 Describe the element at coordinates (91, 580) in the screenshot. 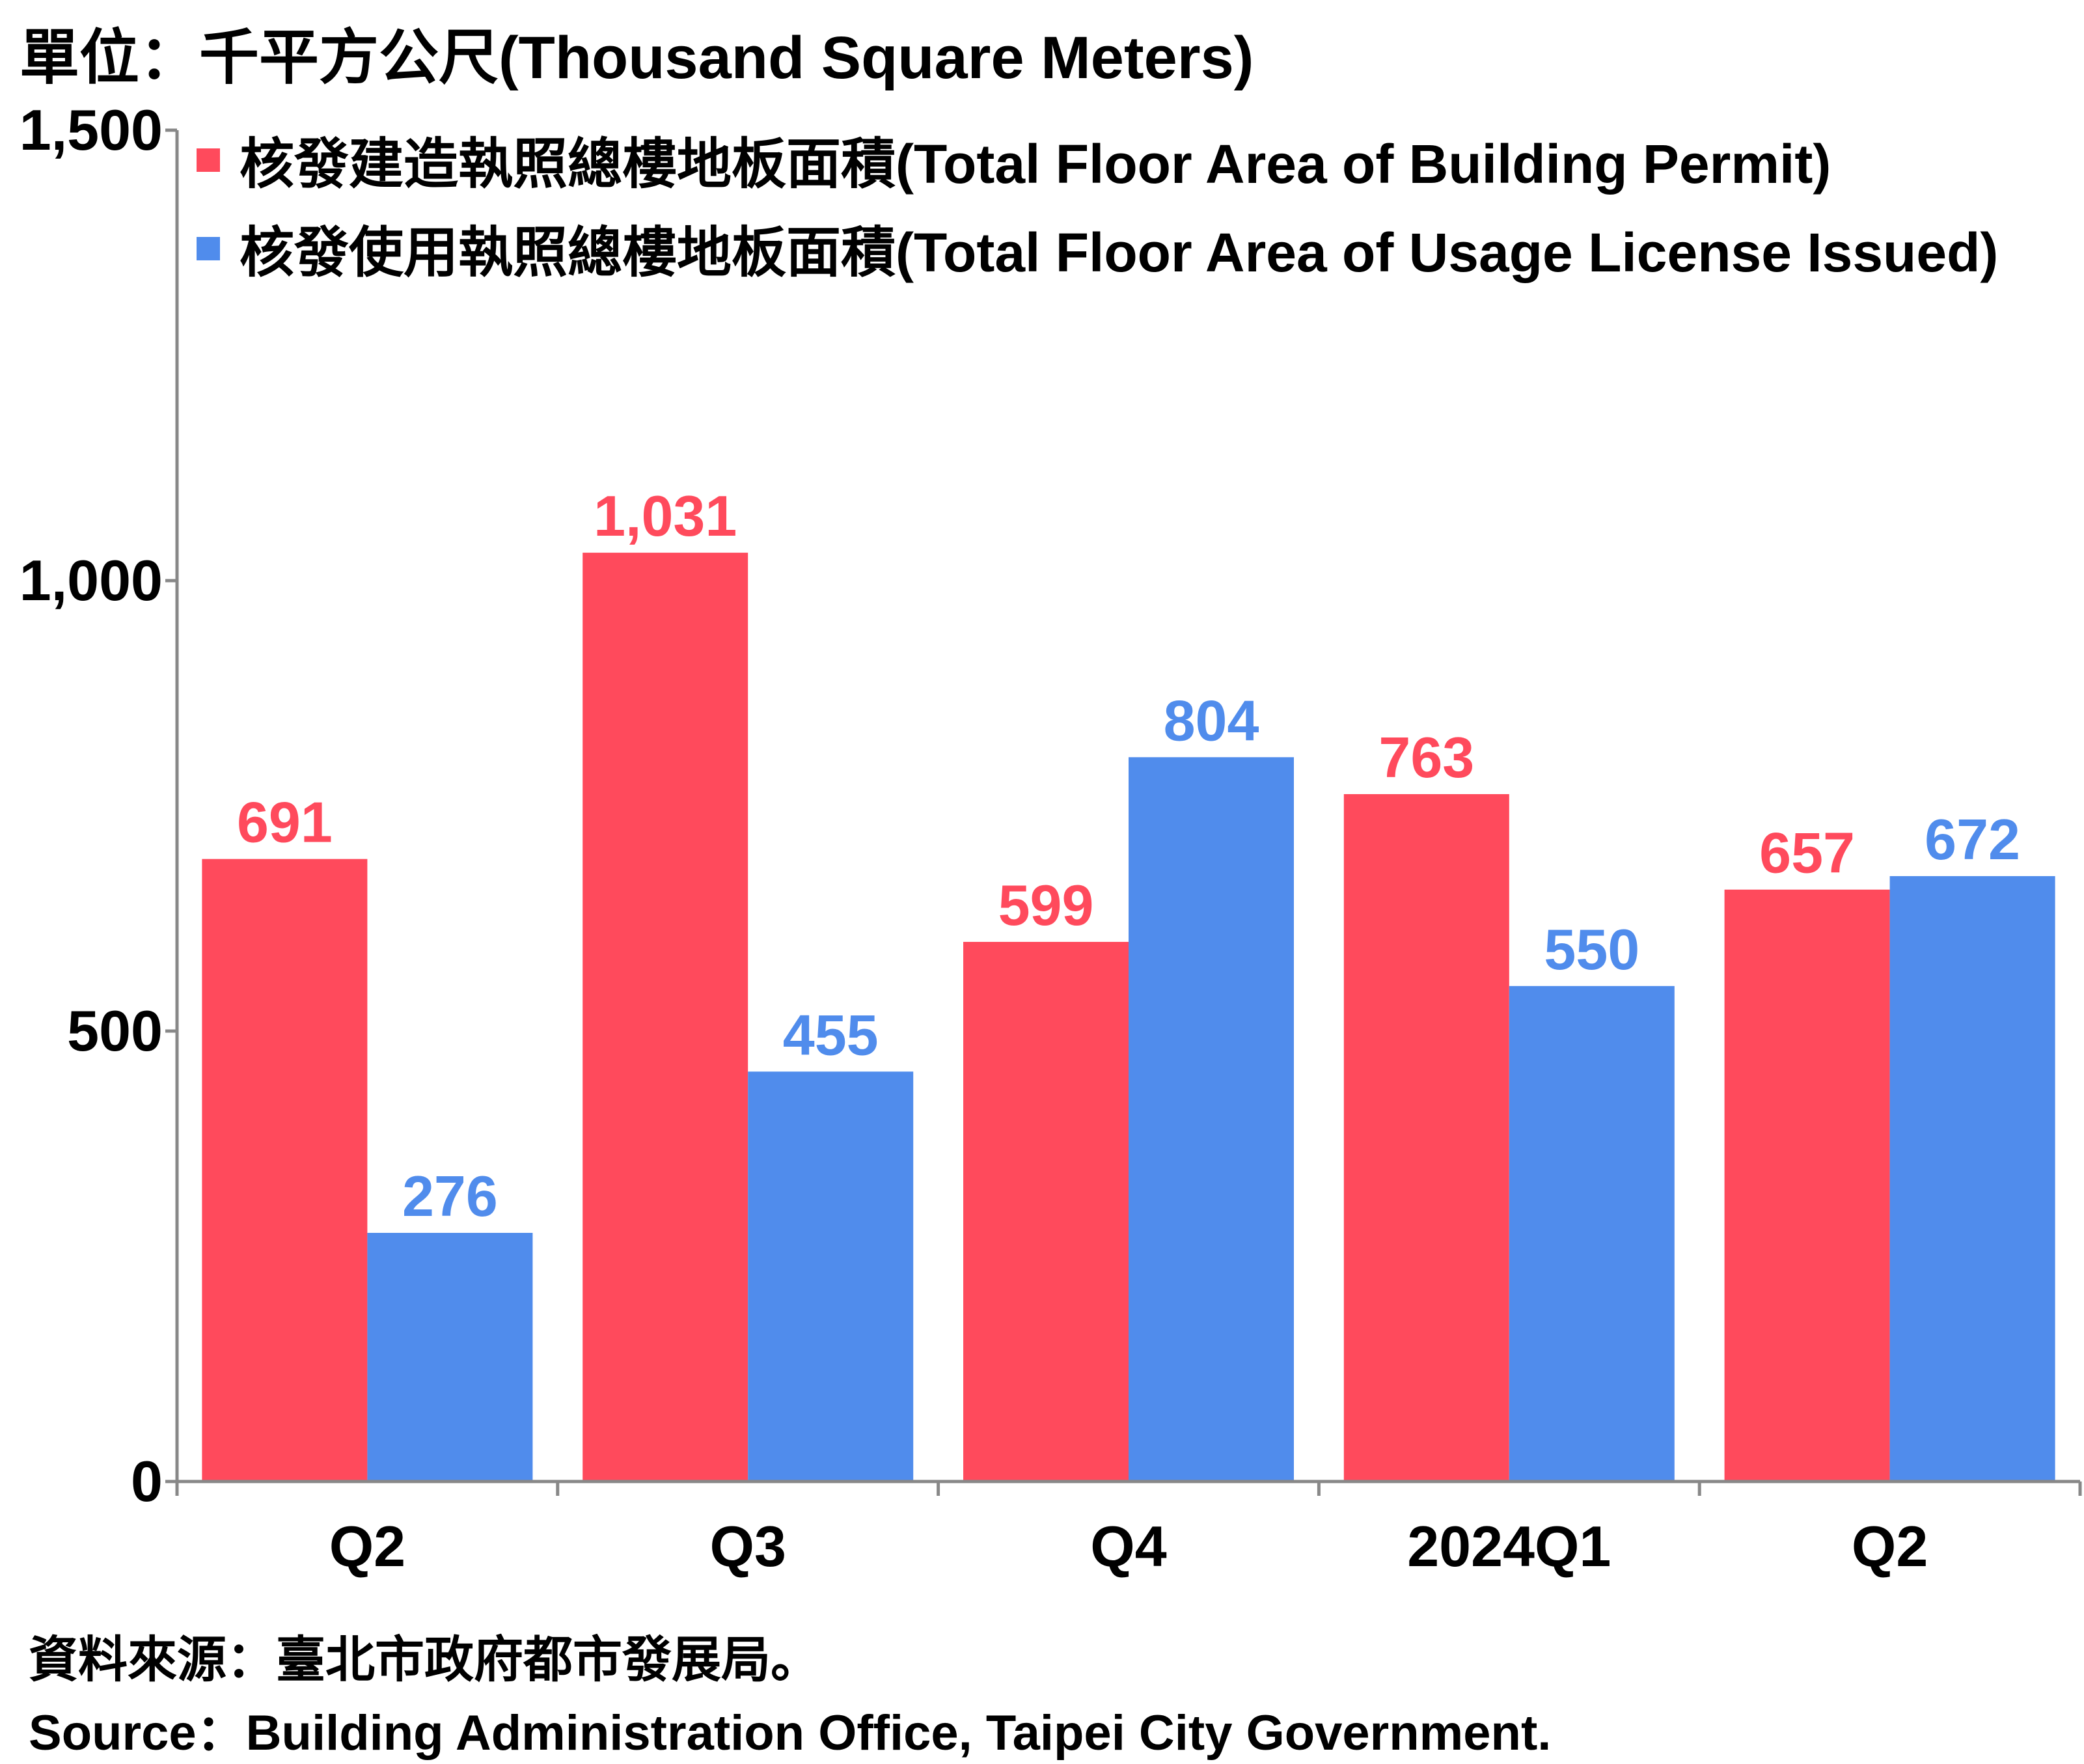

I see `y-tick-label-2: 1,000` at that location.